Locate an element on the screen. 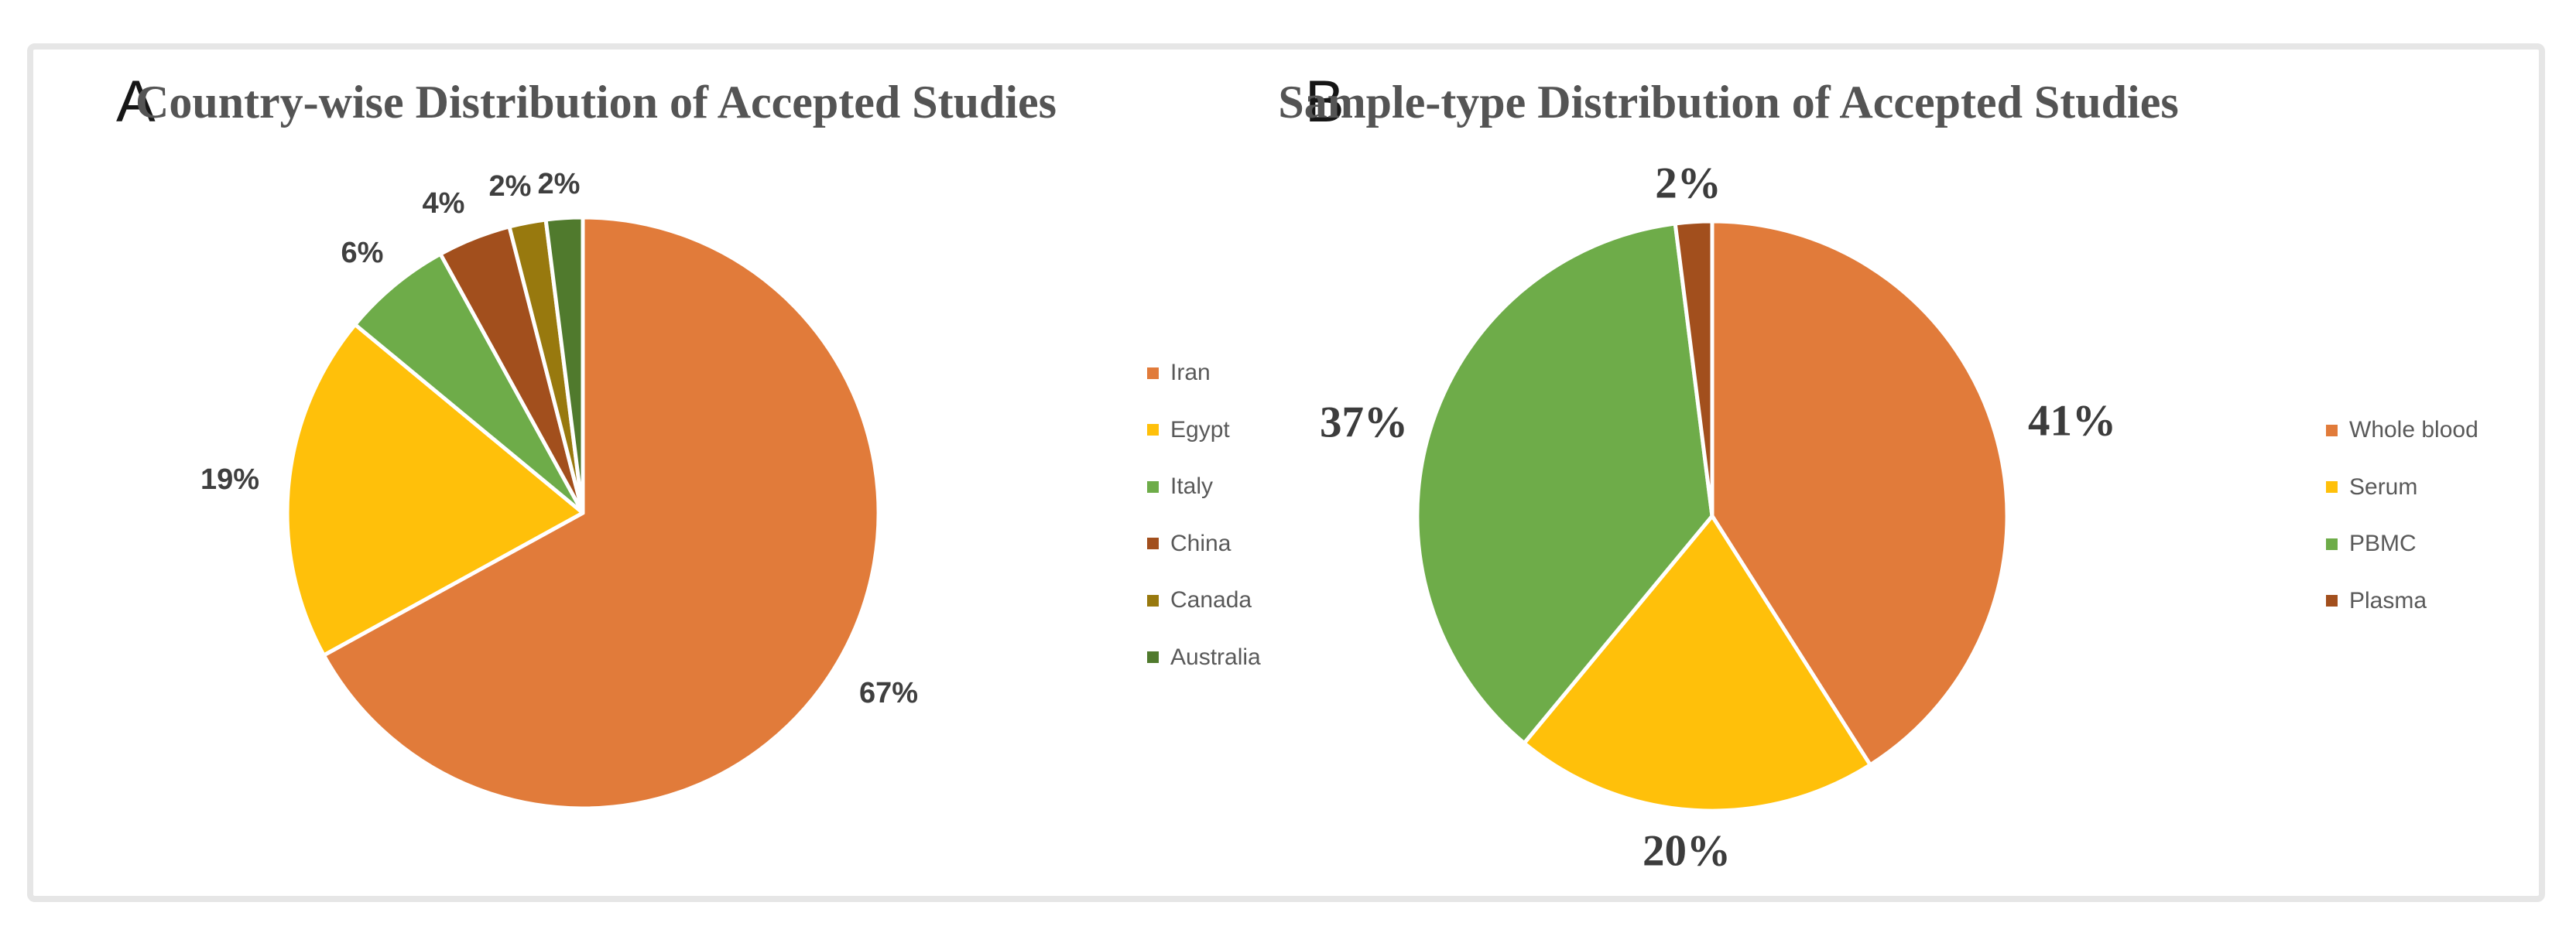 Image resolution: width=2576 pixels, height=933 pixels. slice-percent-label: 67% is located at coordinates (888, 693).